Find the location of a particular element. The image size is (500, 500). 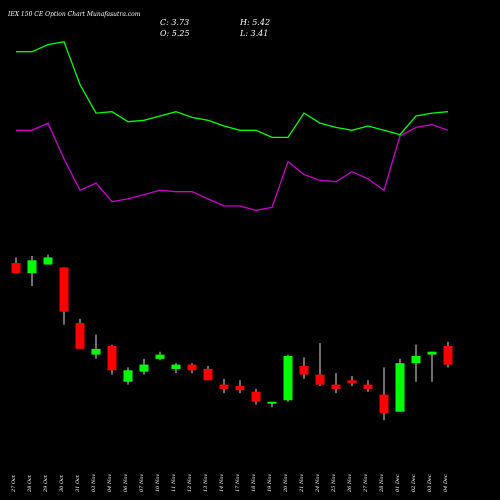

x-tick-label: 30 Oct is located at coordinates (62, 483).